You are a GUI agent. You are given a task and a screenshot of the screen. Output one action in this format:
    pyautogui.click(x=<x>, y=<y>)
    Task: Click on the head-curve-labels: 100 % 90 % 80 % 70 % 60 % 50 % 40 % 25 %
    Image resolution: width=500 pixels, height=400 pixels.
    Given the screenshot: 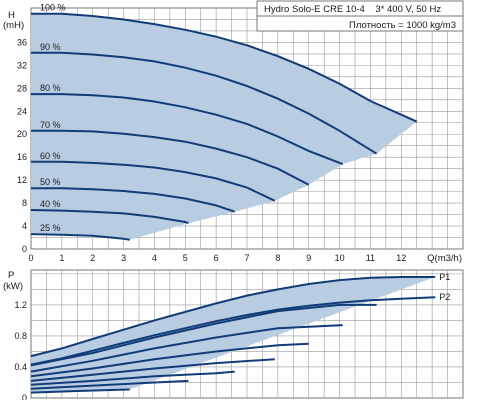 What is the action you would take?
    pyautogui.click(x=53, y=118)
    